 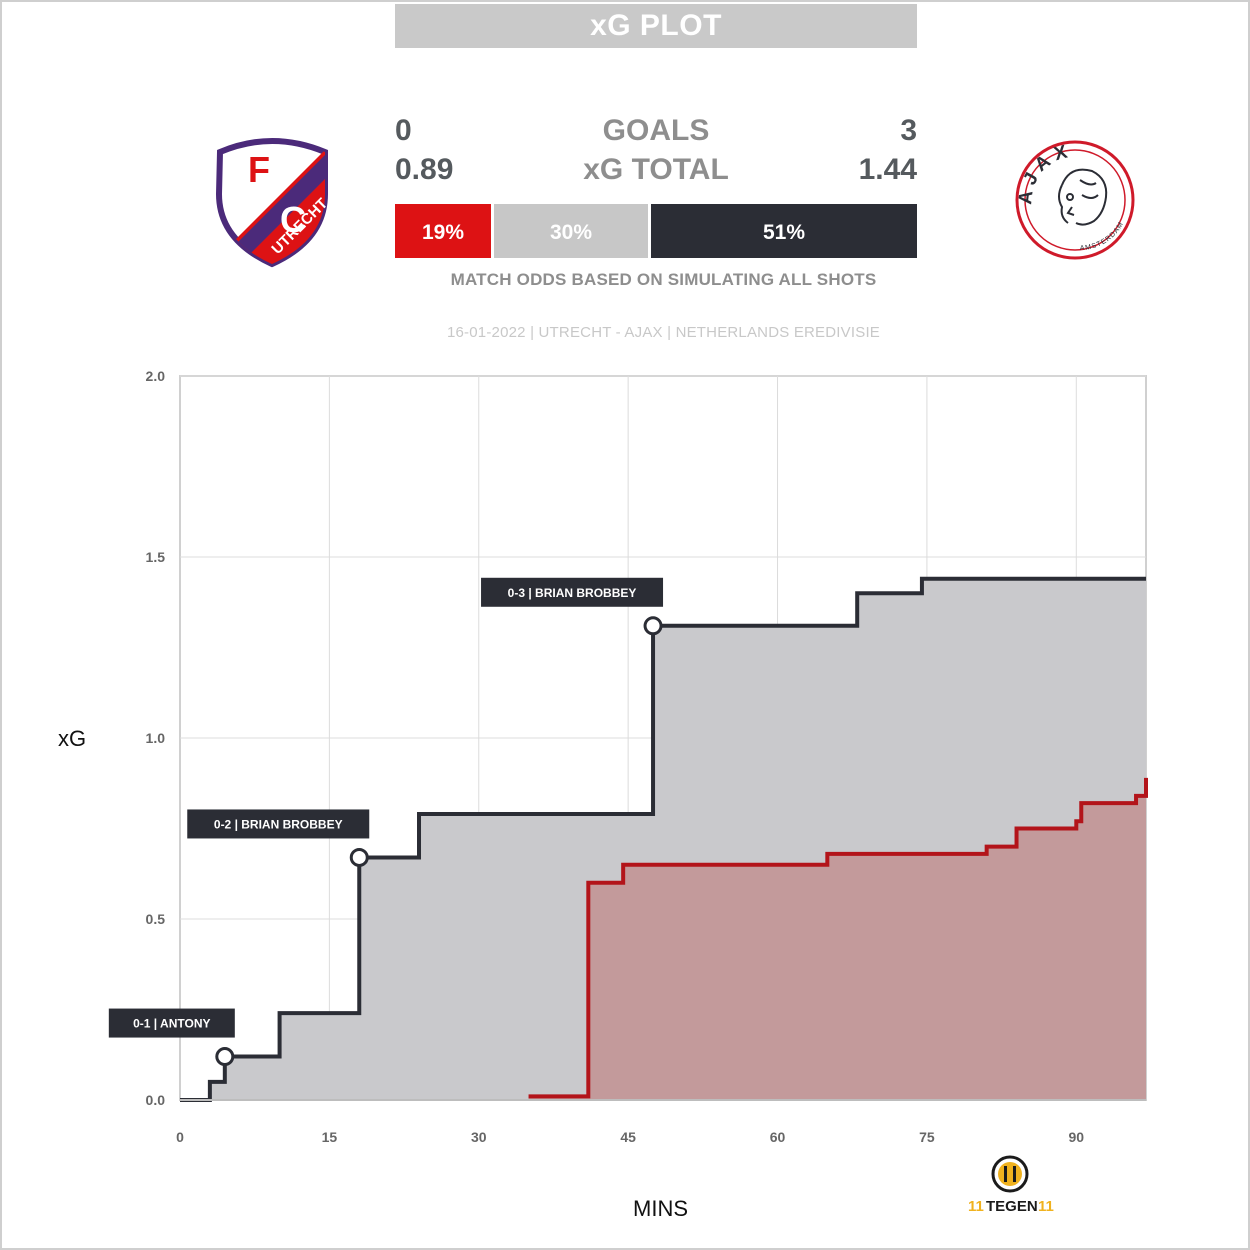 What do you see at coordinates (273, 203) in the screenshot?
I see `fc-utrecht-crest-icon: F UTRECHT C` at bounding box center [273, 203].